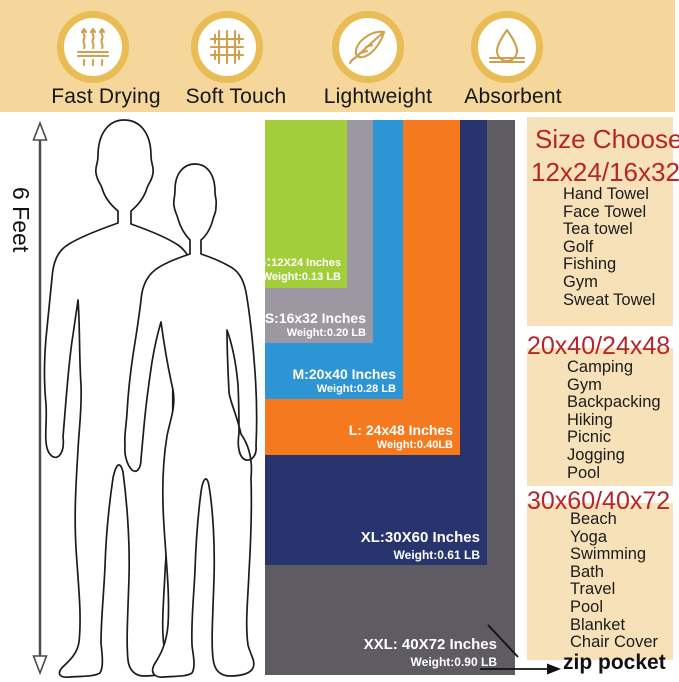  I want to click on towel-xl-size: XL:30X60 Inches, so click(420, 538).